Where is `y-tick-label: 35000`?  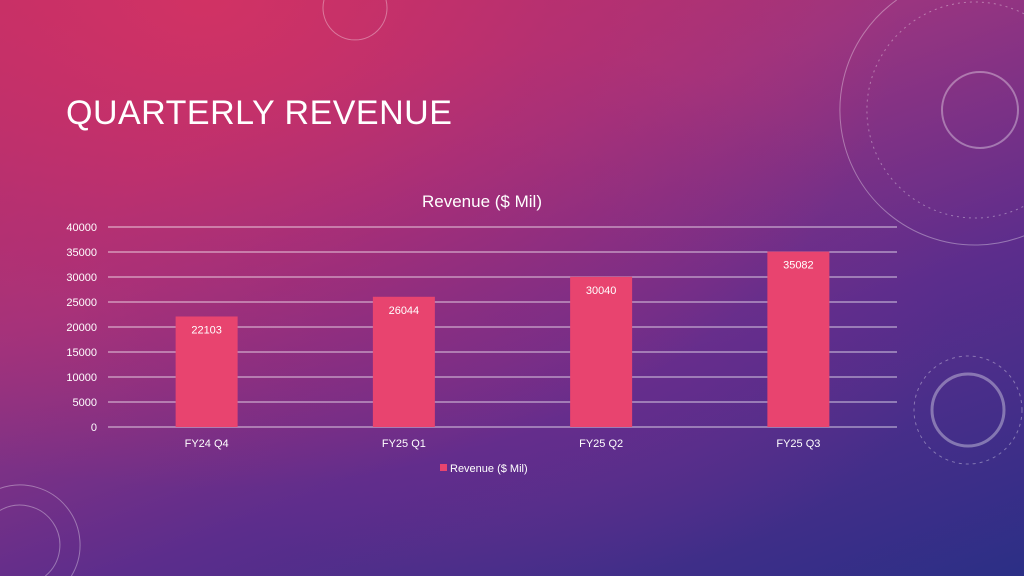 y-tick-label: 35000 is located at coordinates (81, 253).